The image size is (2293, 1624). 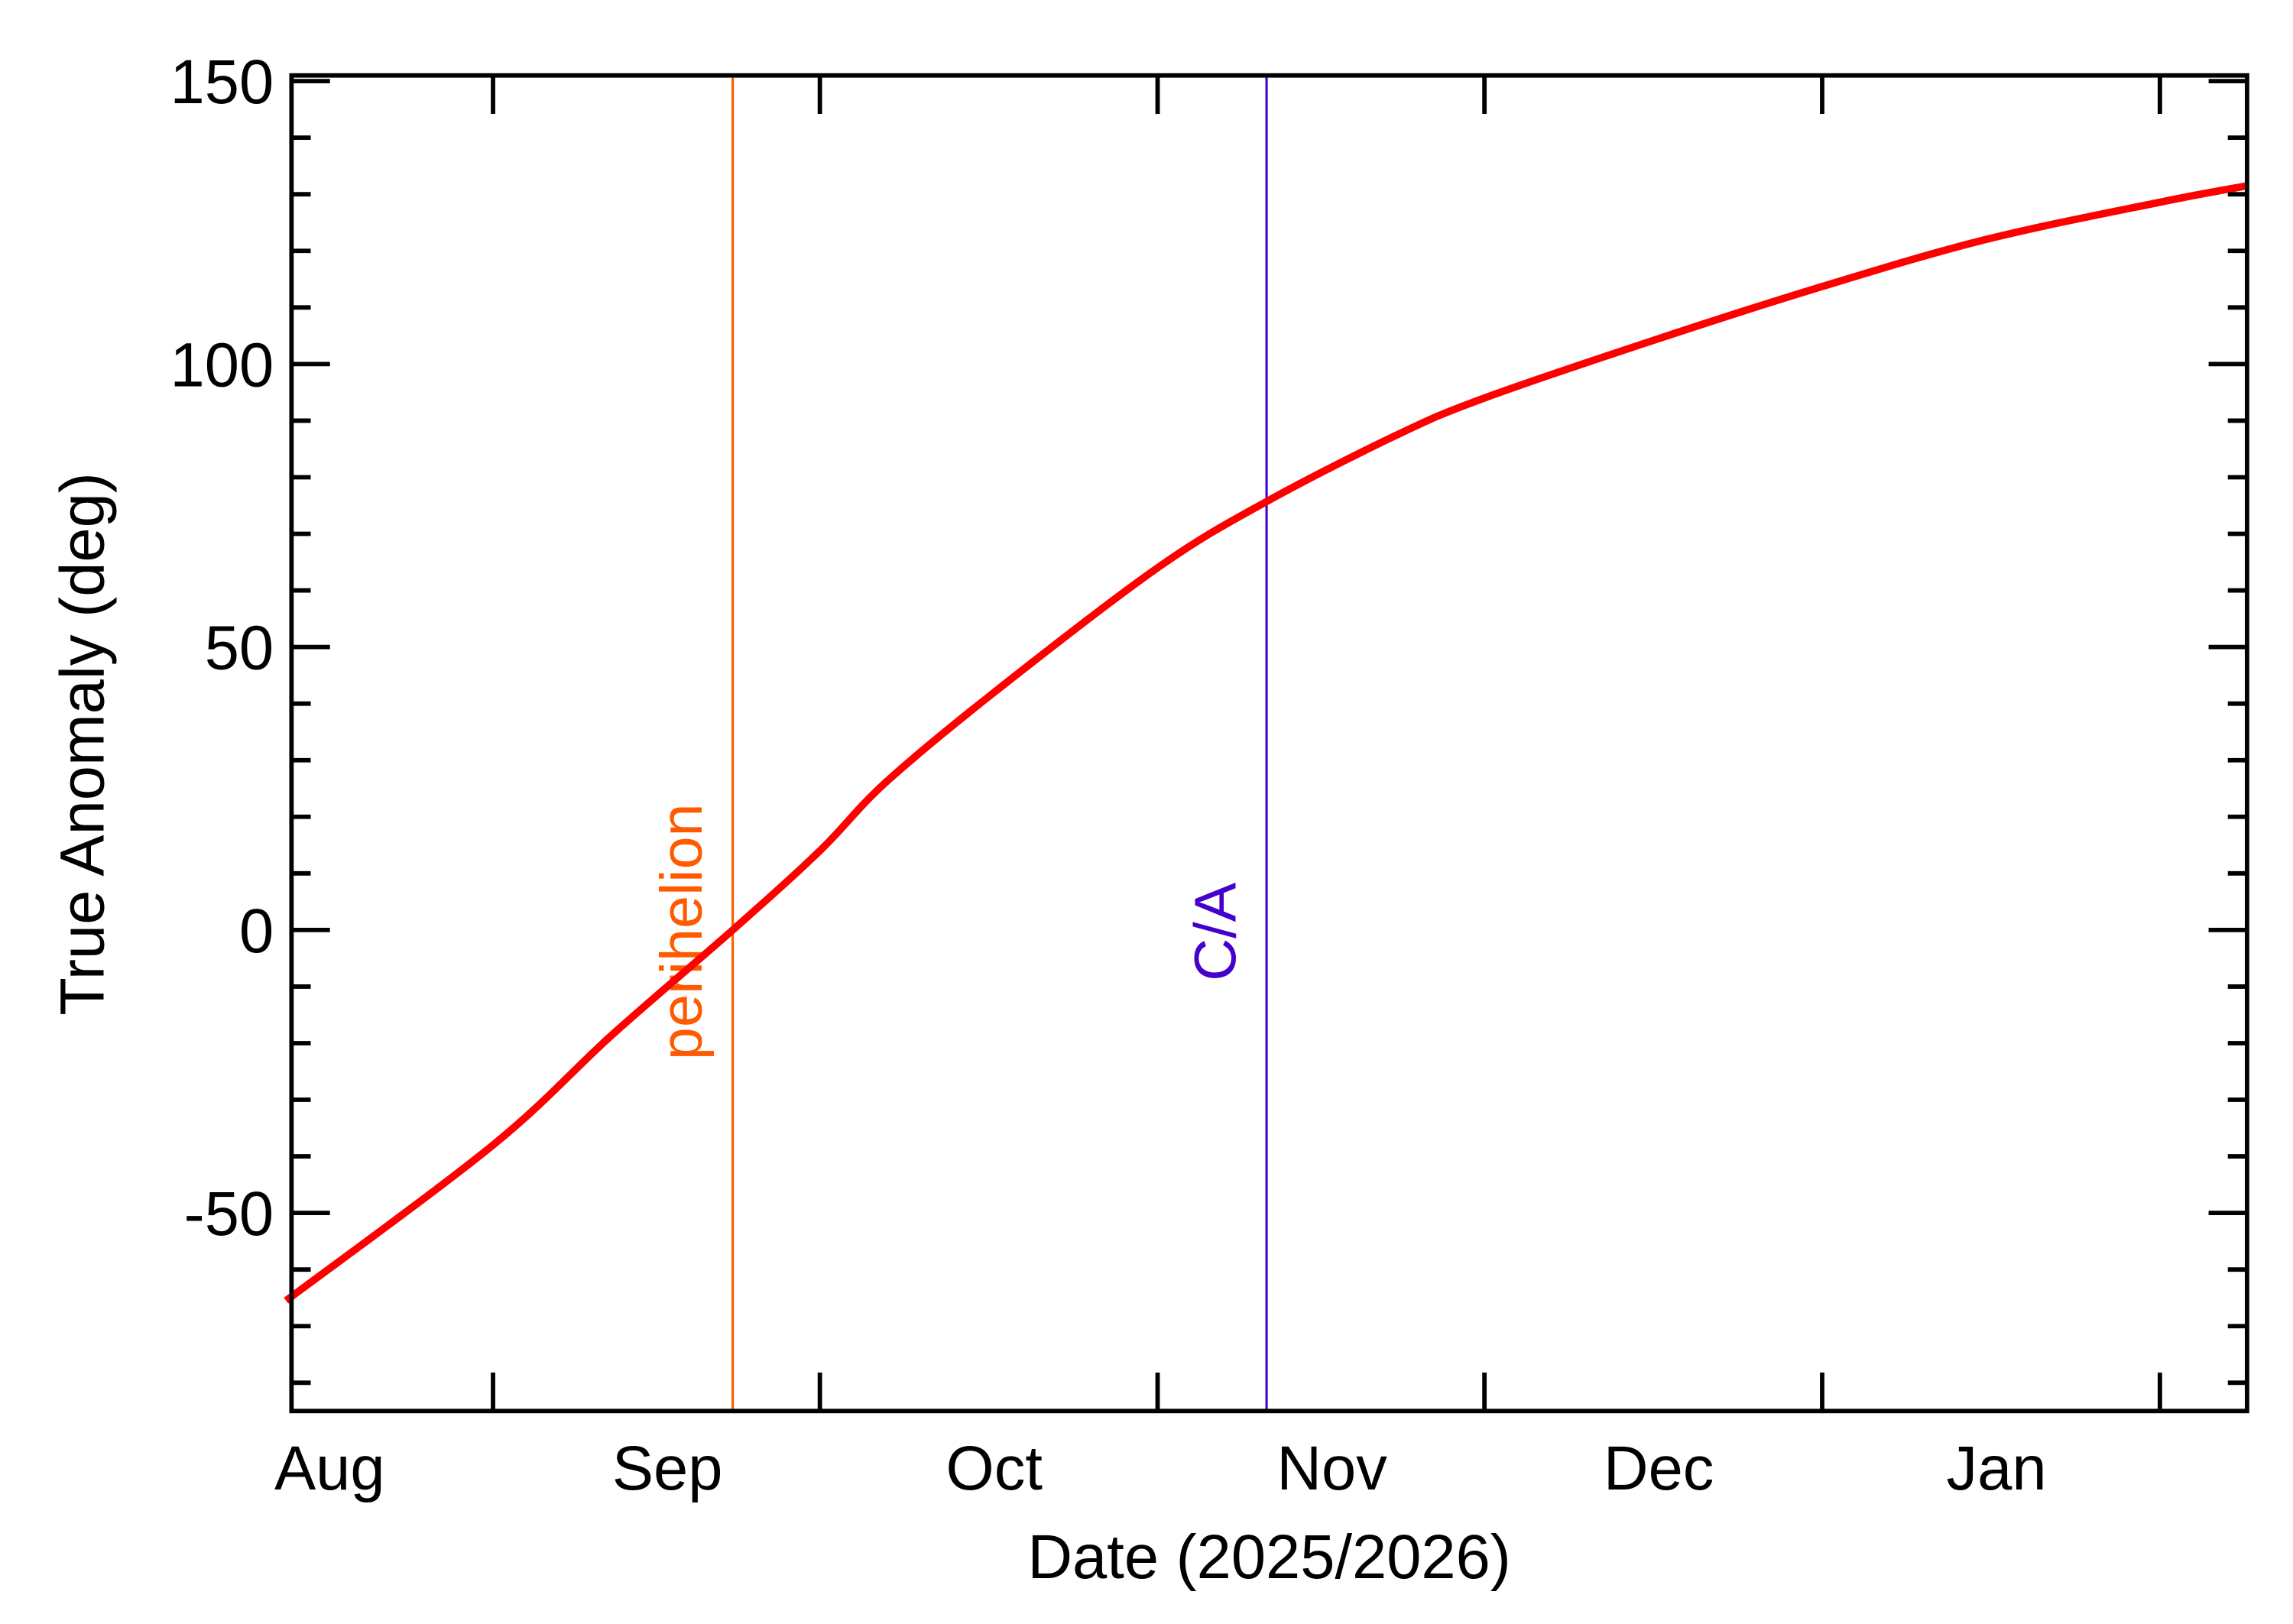 I want to click on x-tick-label: Nov, so click(x=1331, y=1468).